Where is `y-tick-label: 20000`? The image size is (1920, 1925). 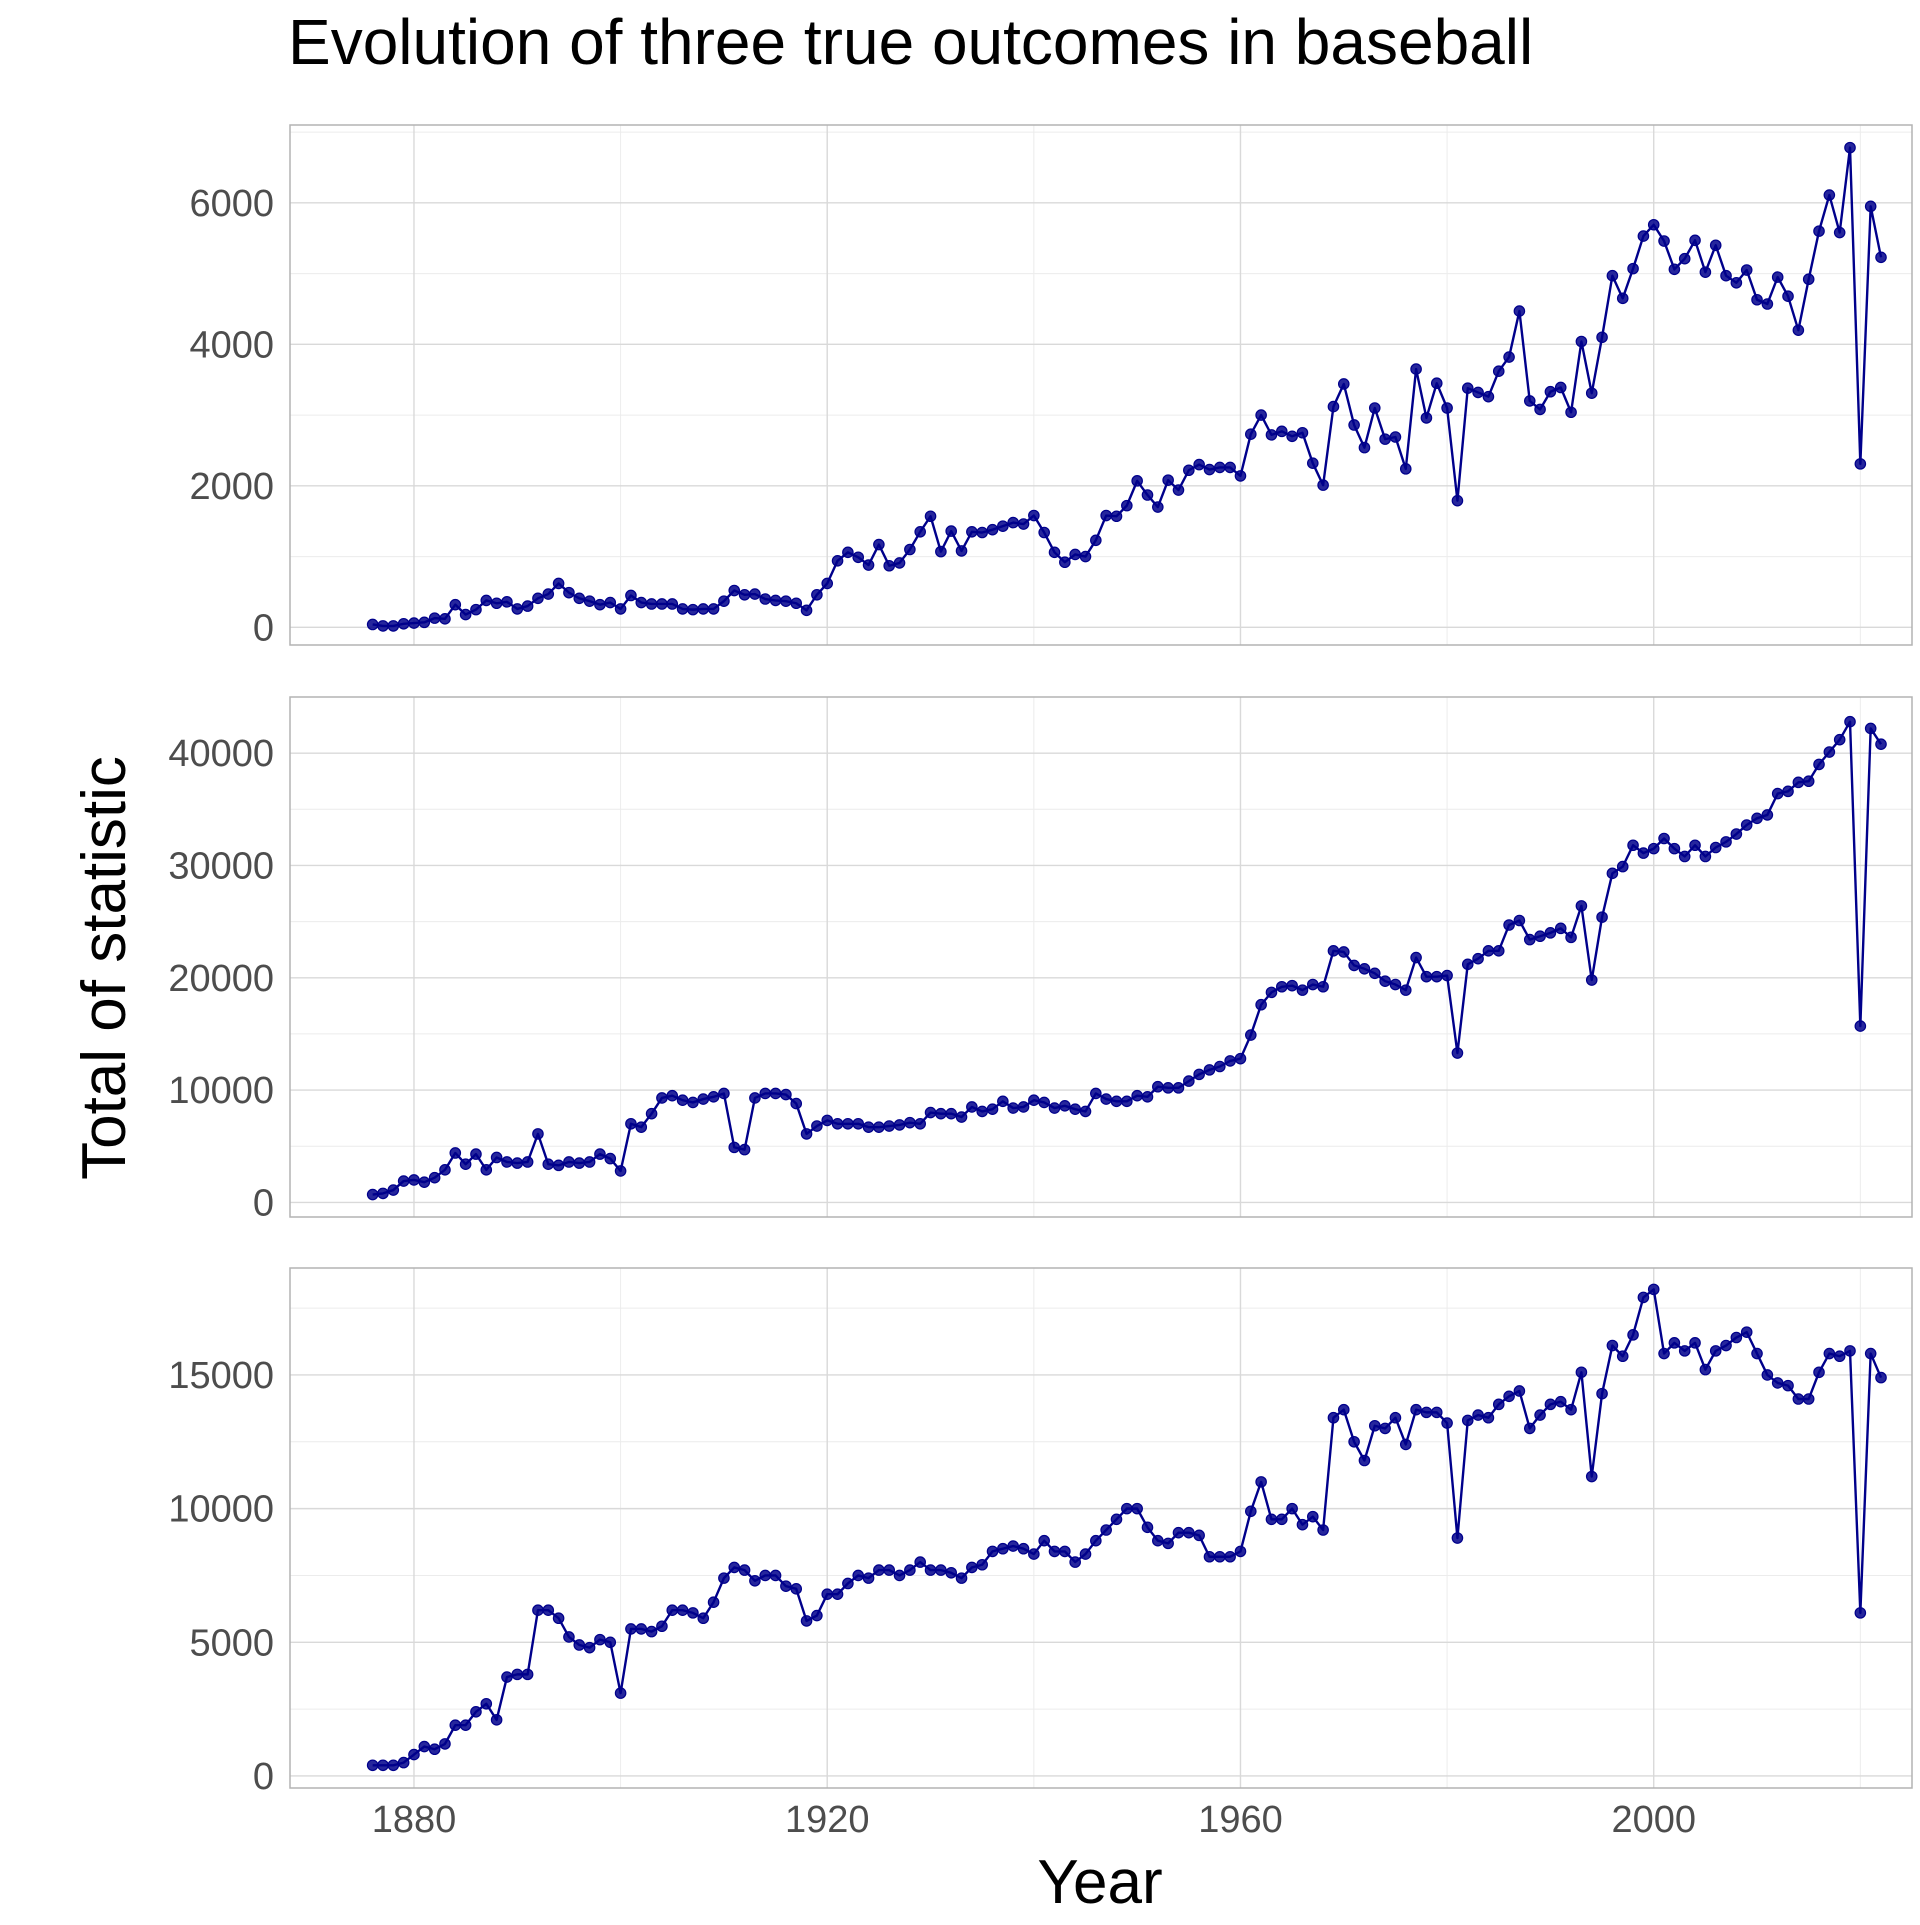
y-tick-label: 20000 is located at coordinates (221, 979).